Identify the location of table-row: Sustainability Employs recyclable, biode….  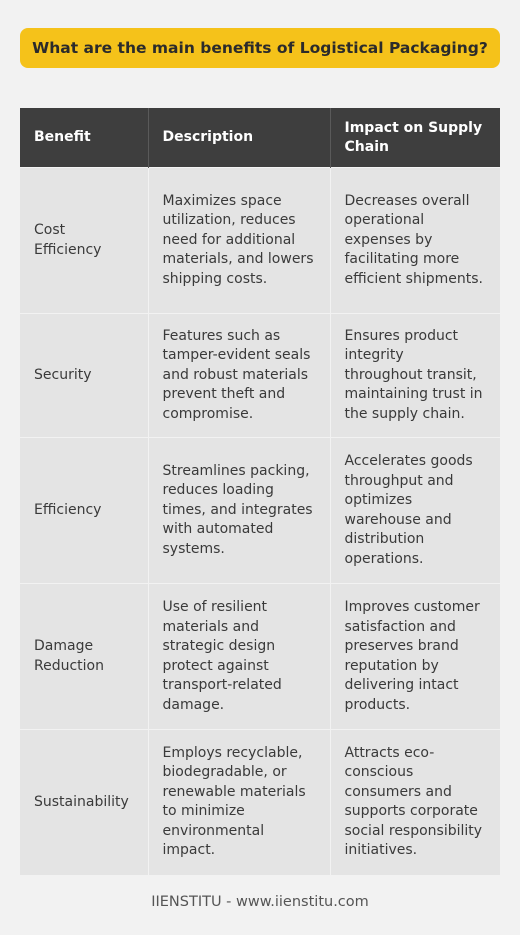
(260, 802).